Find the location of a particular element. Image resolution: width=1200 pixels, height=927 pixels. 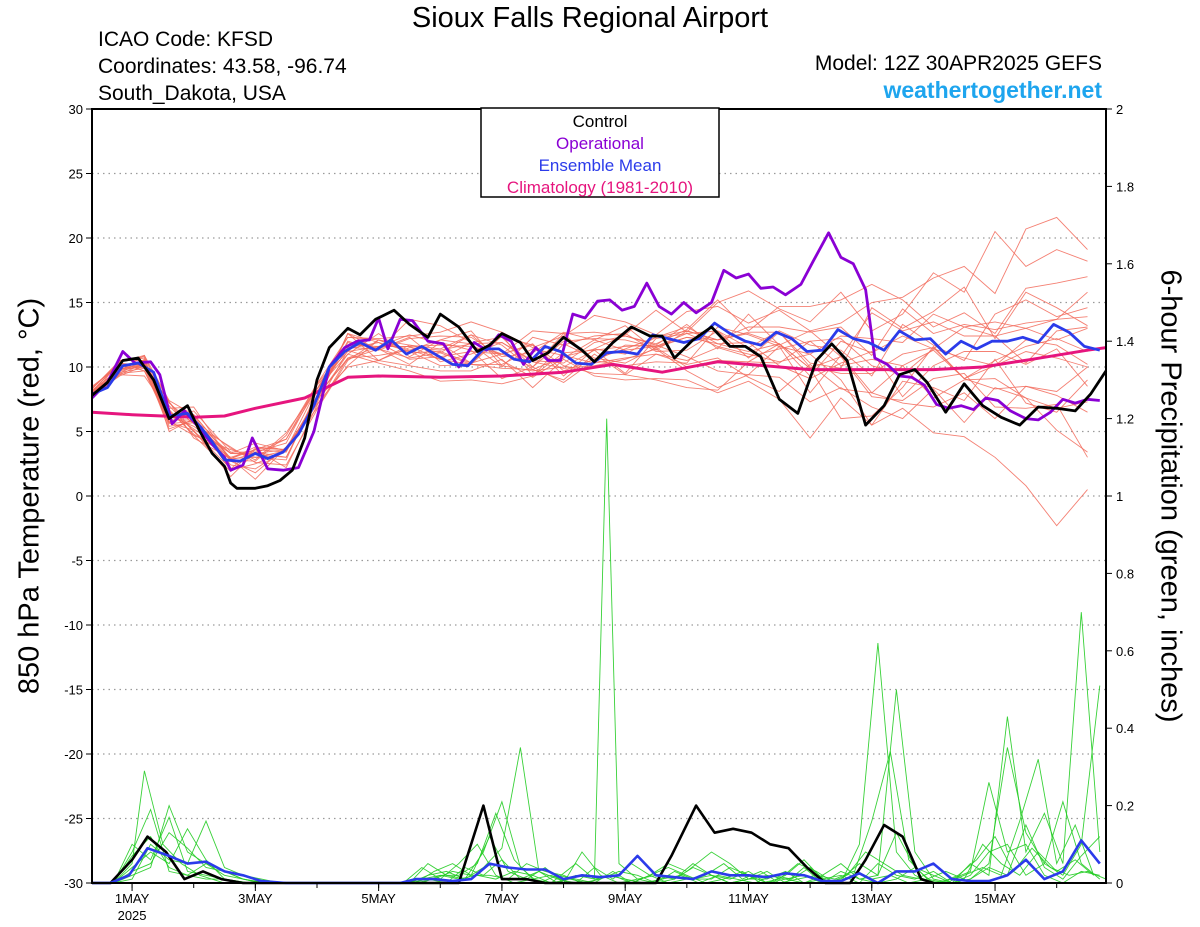

y-tick-label: 0 is located at coordinates (79, 496).